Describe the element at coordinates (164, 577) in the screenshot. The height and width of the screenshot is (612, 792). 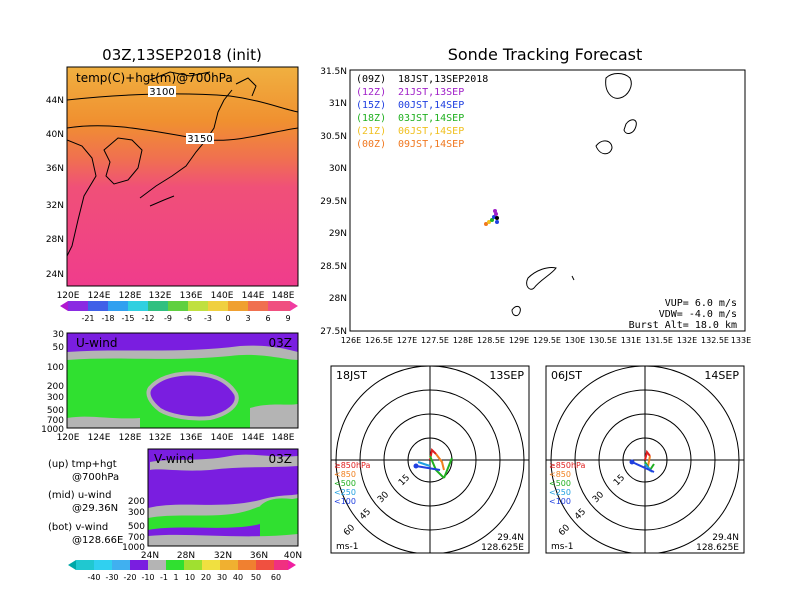
I see `wind-colorbar-tick: -1` at that location.